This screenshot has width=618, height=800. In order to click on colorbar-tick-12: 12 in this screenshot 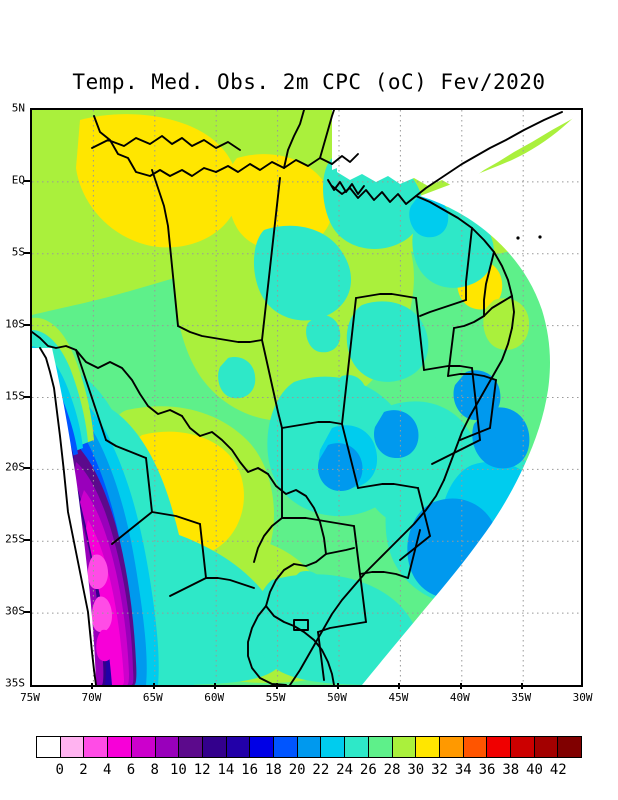, I will do `click(202, 770)`.